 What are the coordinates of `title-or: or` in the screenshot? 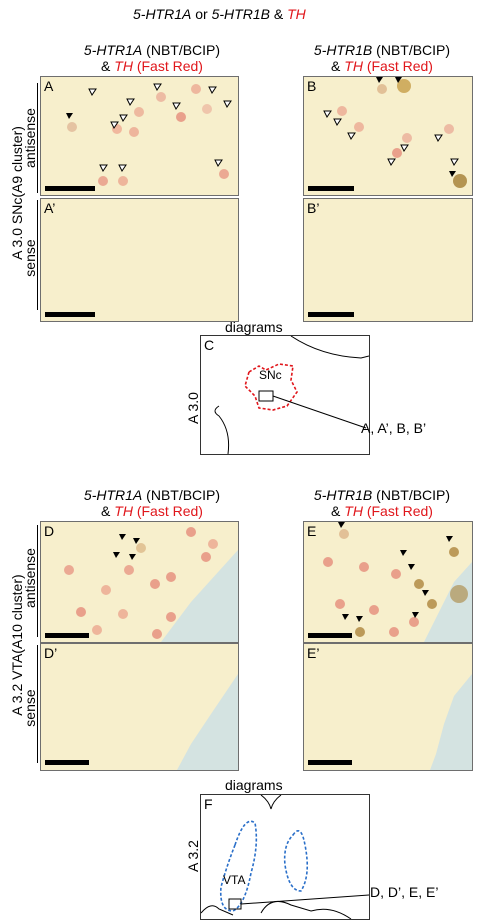 It's located at (201, 14).